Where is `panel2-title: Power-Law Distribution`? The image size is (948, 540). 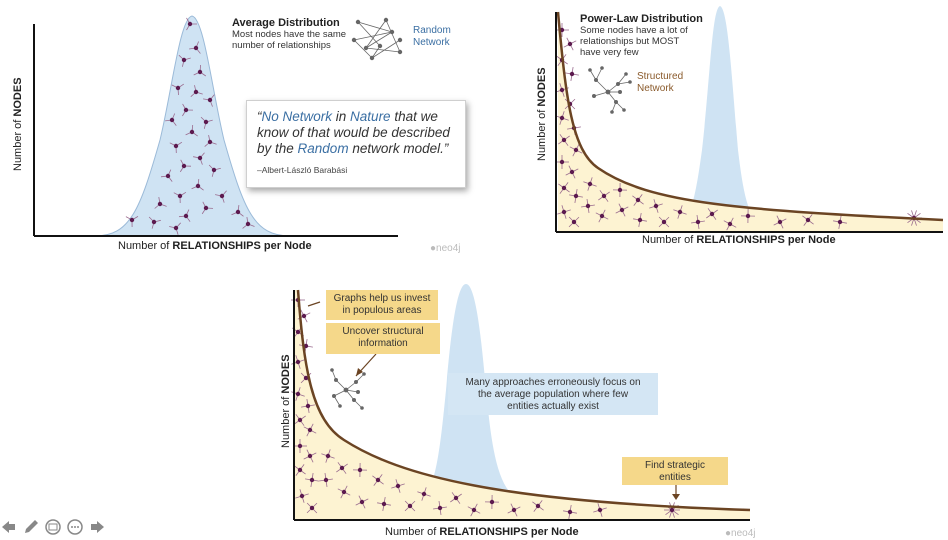
panel2-title: Power-Law Distribution is located at coordinates (641, 19).